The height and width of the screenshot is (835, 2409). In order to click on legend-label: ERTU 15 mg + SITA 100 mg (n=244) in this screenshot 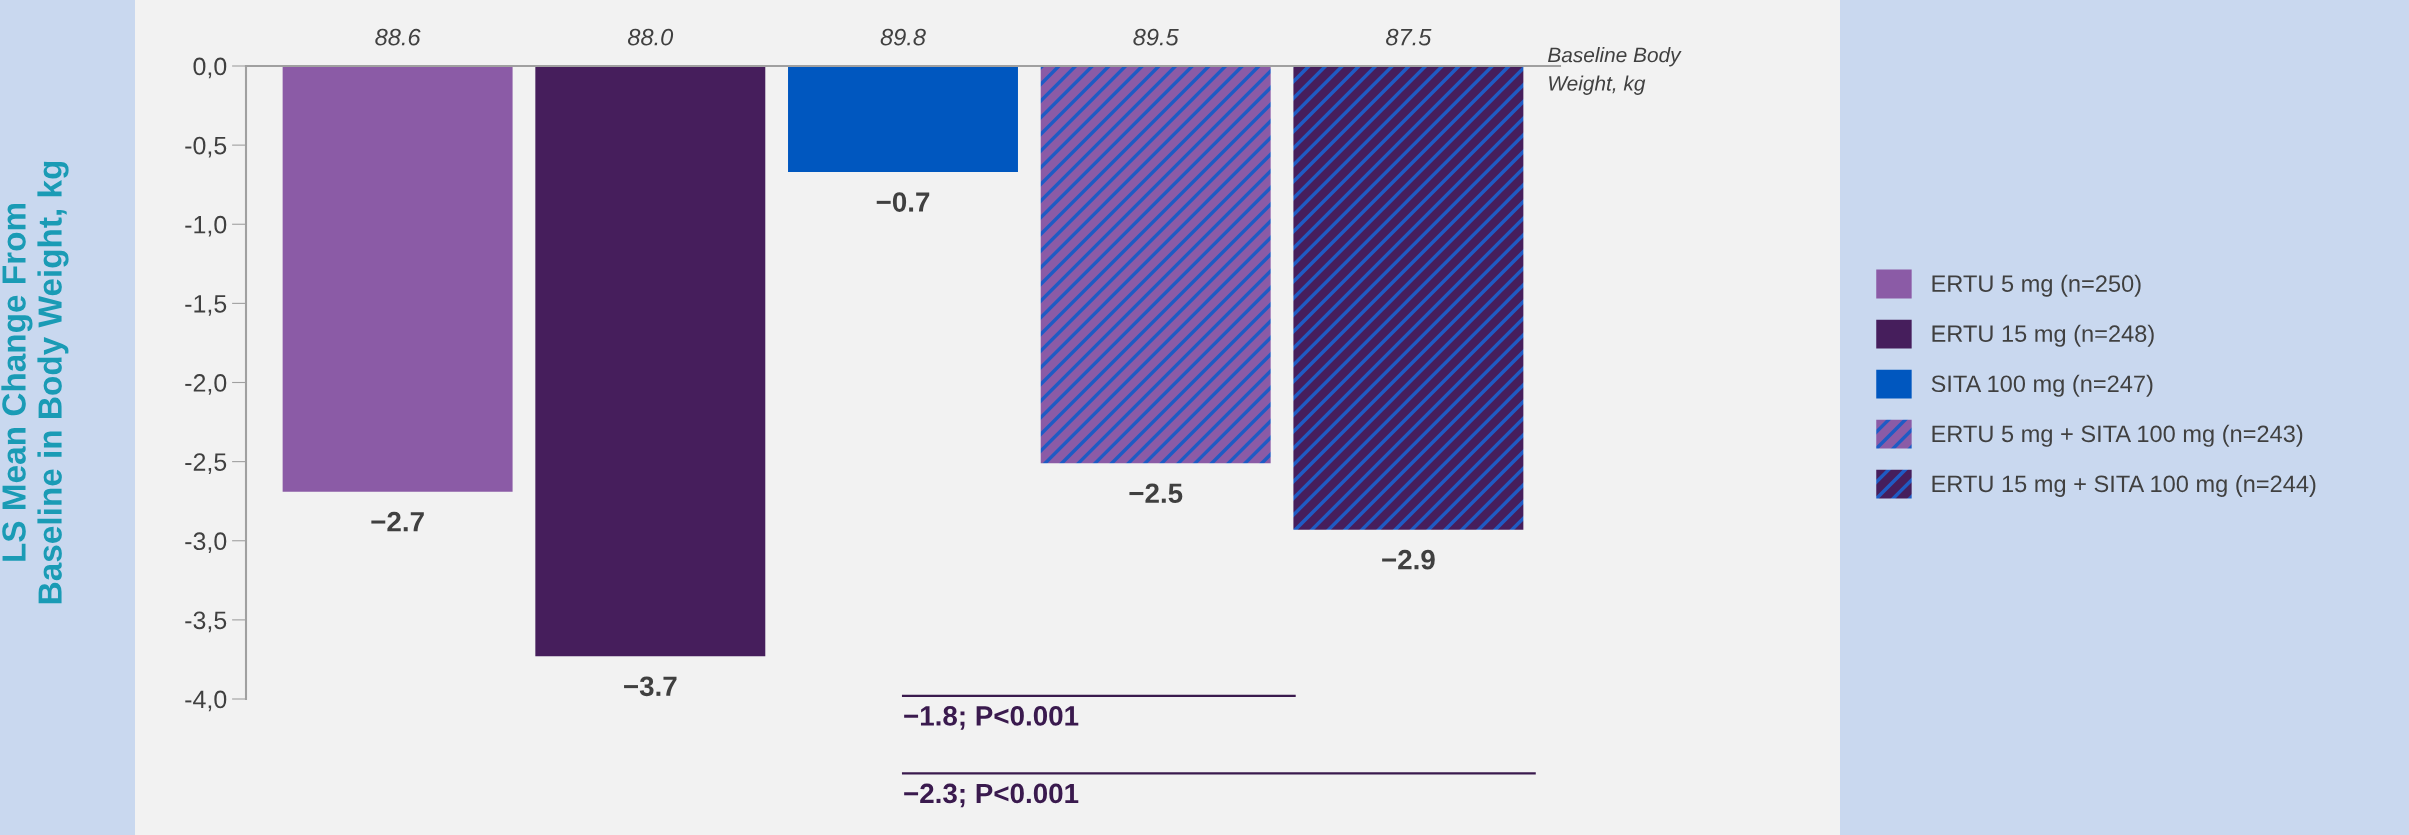, I will do `click(2124, 485)`.